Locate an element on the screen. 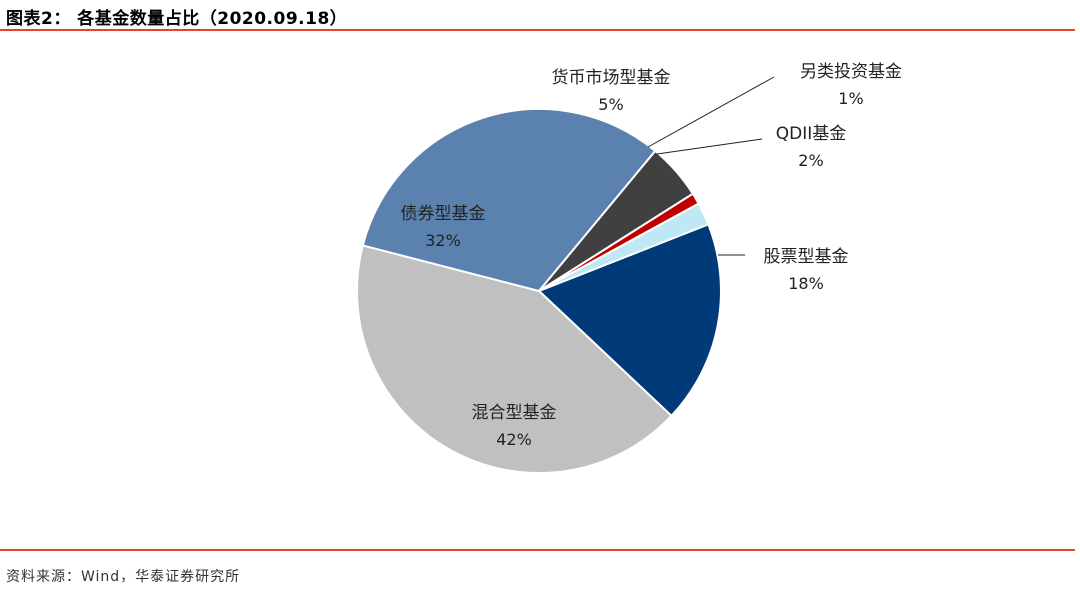  slice-percent-3: 32% is located at coordinates (443, 240).